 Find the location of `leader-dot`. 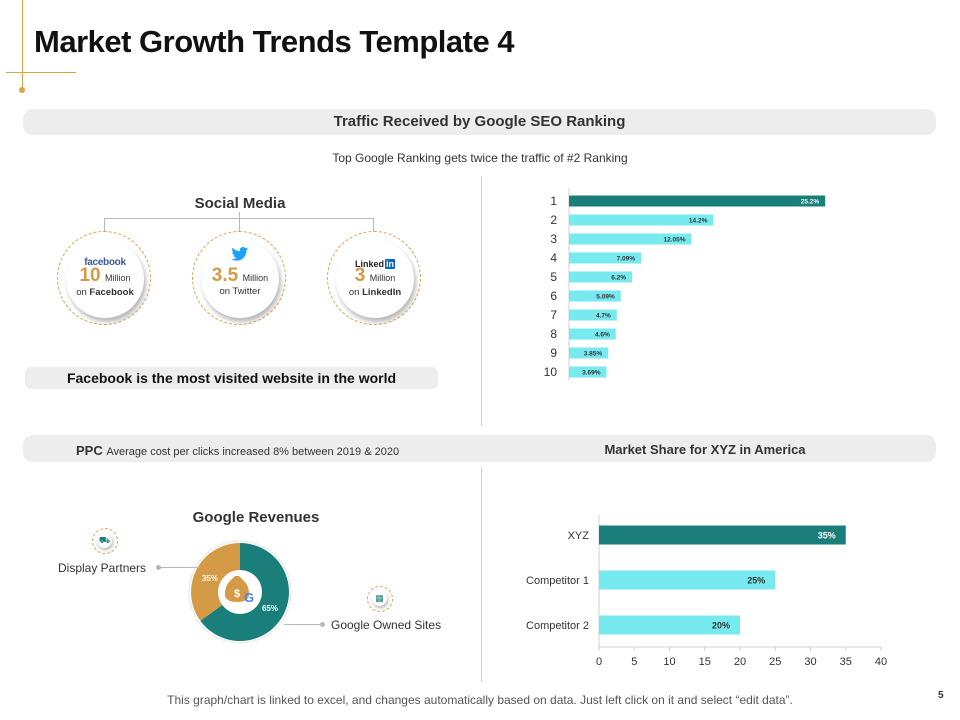

leader-dot is located at coordinates (322, 624).